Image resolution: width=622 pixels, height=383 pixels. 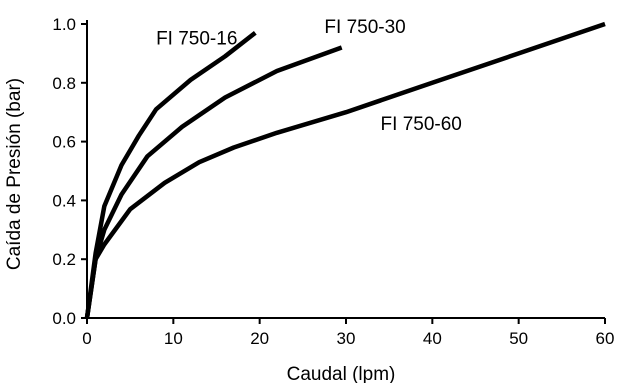 I want to click on x-tick-label: 10, so click(x=173, y=338).